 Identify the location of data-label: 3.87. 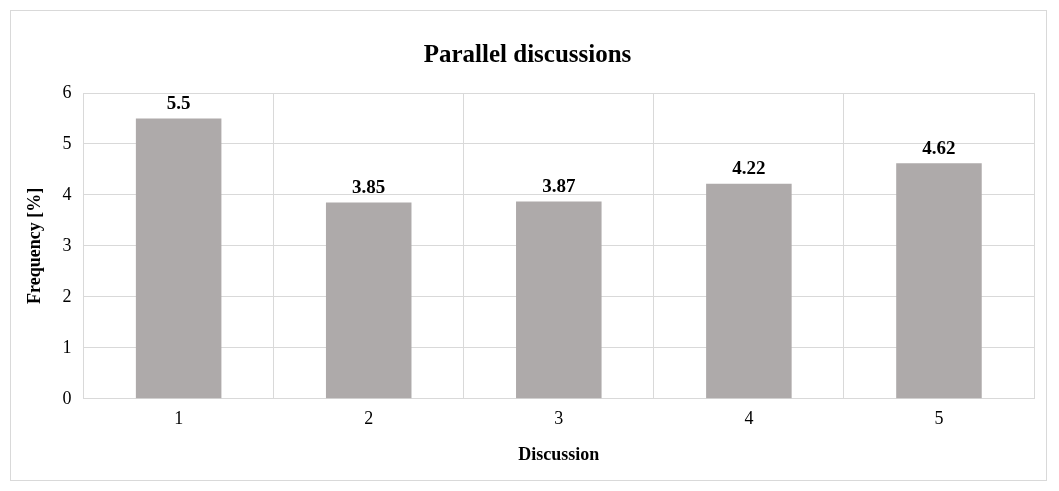
(559, 185).